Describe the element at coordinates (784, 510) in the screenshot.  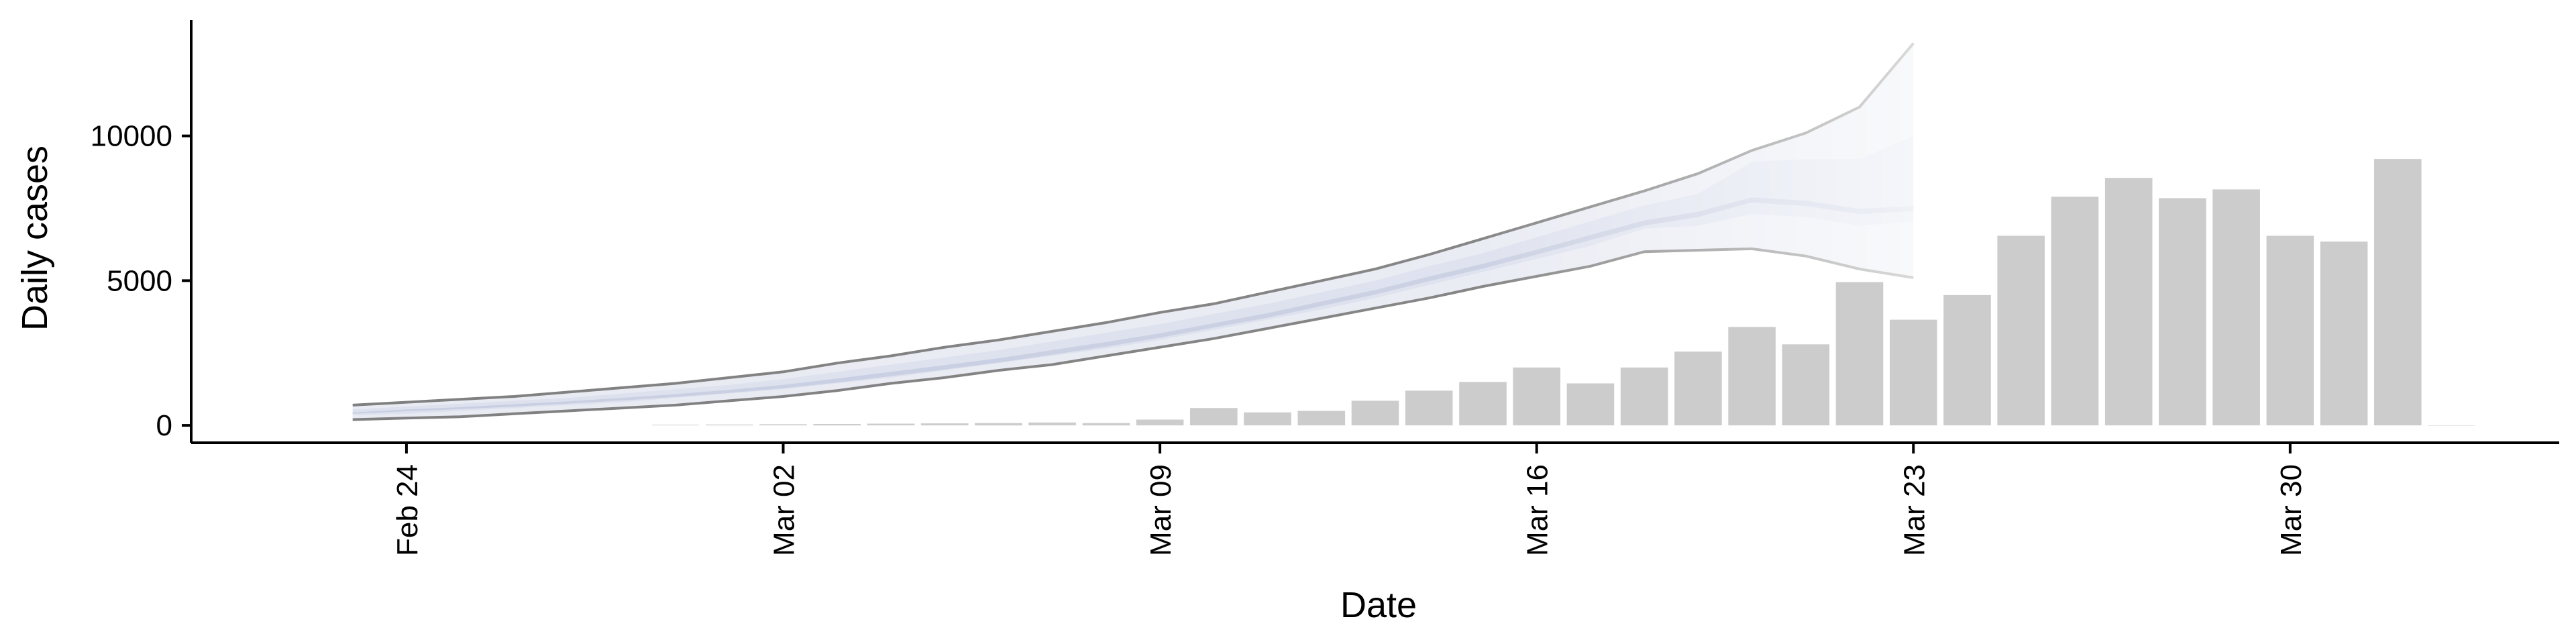
I see `x-tick-label: Mar 02` at that location.